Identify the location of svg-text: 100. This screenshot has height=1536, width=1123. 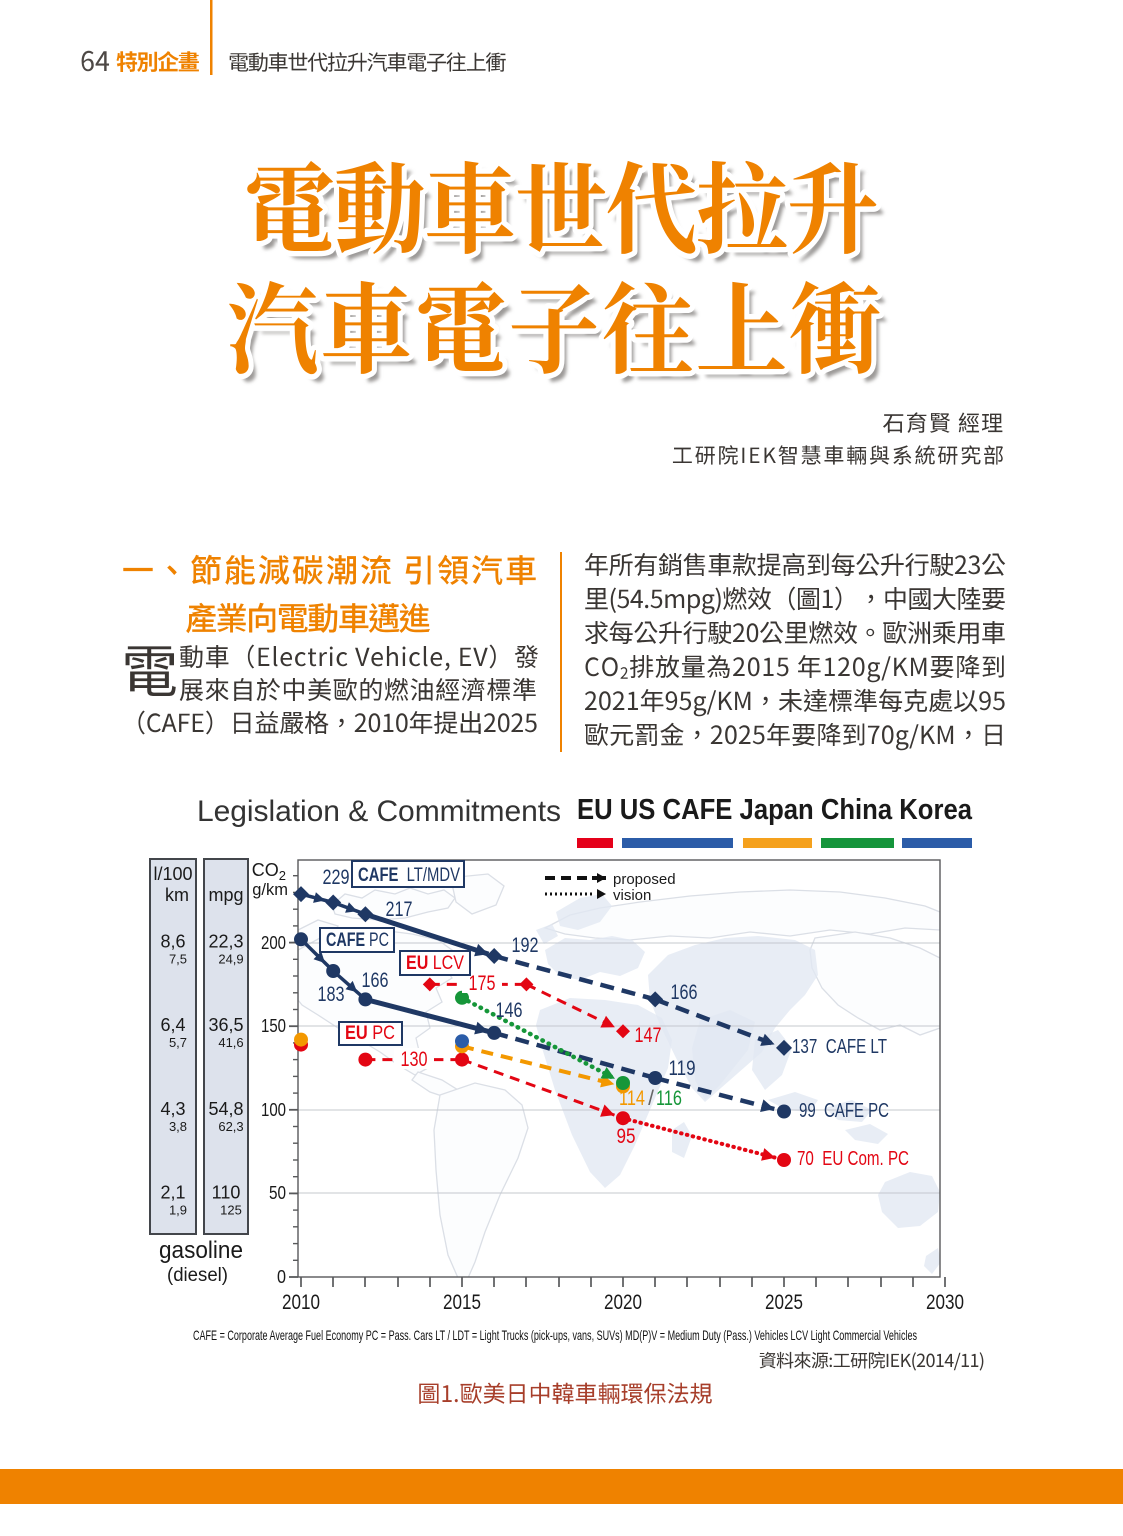
(273, 1110).